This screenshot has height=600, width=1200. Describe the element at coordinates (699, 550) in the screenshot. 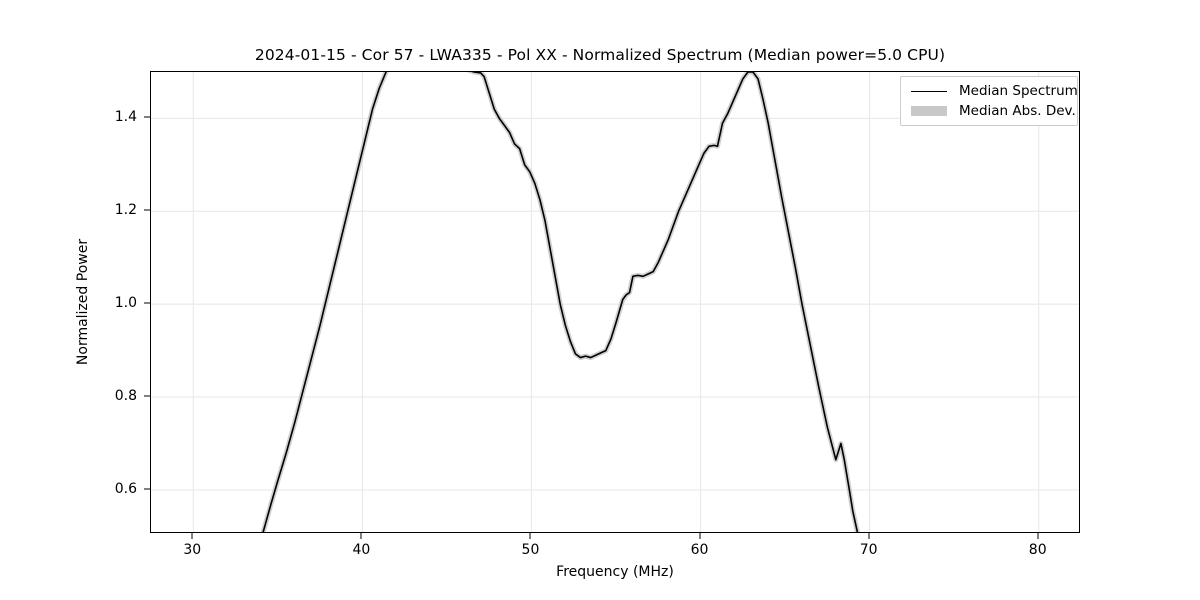

I see `x-tick-label: 60` at that location.